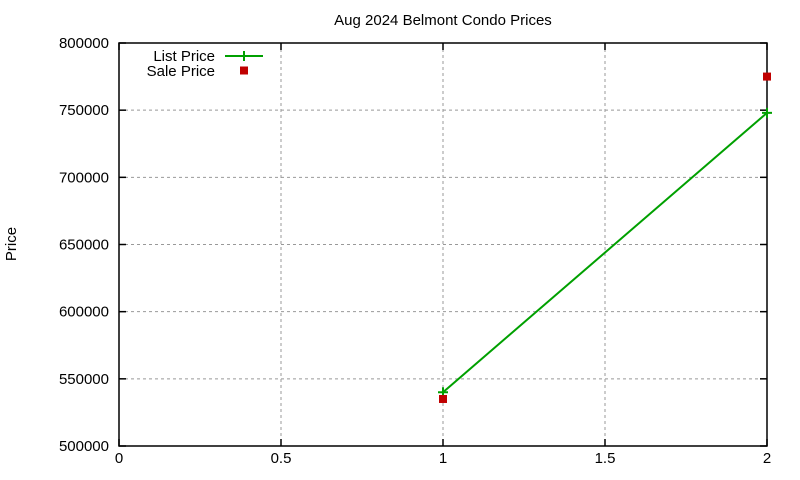 Image resolution: width=800 pixels, height=480 pixels. What do you see at coordinates (11, 244) in the screenshot?
I see `y-axis-label: Price` at bounding box center [11, 244].